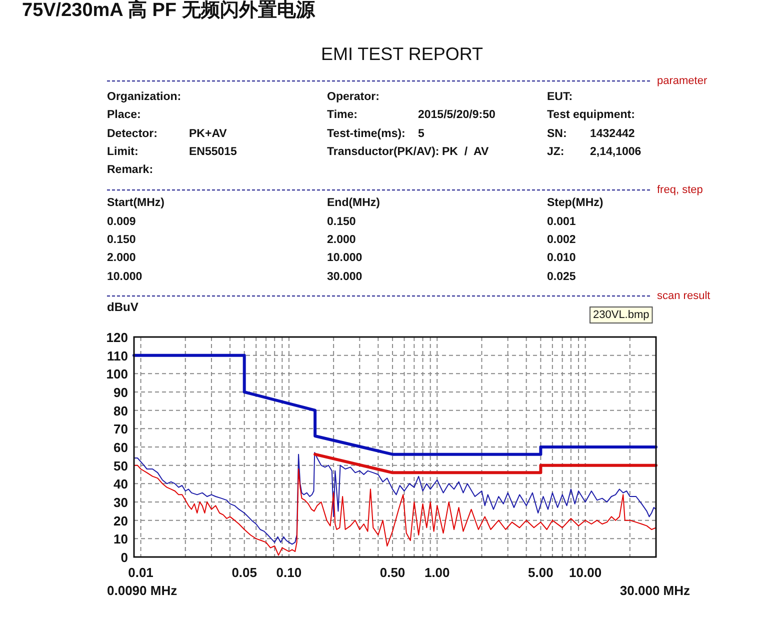  I want to click on y-tick-label: 70, so click(121, 429).